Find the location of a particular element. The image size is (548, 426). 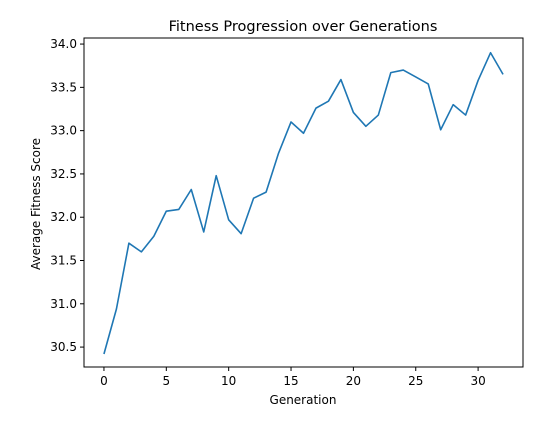

x-tick-label: 0 is located at coordinates (104, 381).